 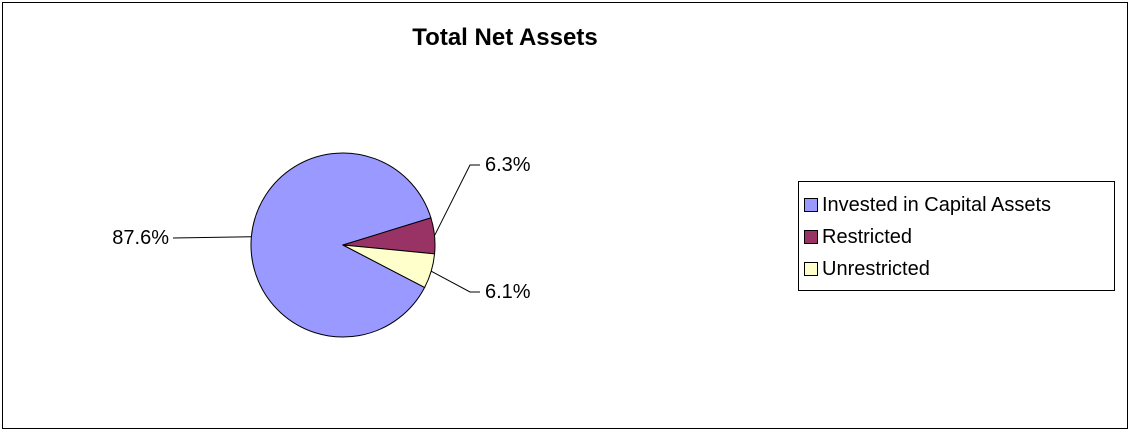 I want to click on legend-item: Unrestricted, so click(x=956, y=269).